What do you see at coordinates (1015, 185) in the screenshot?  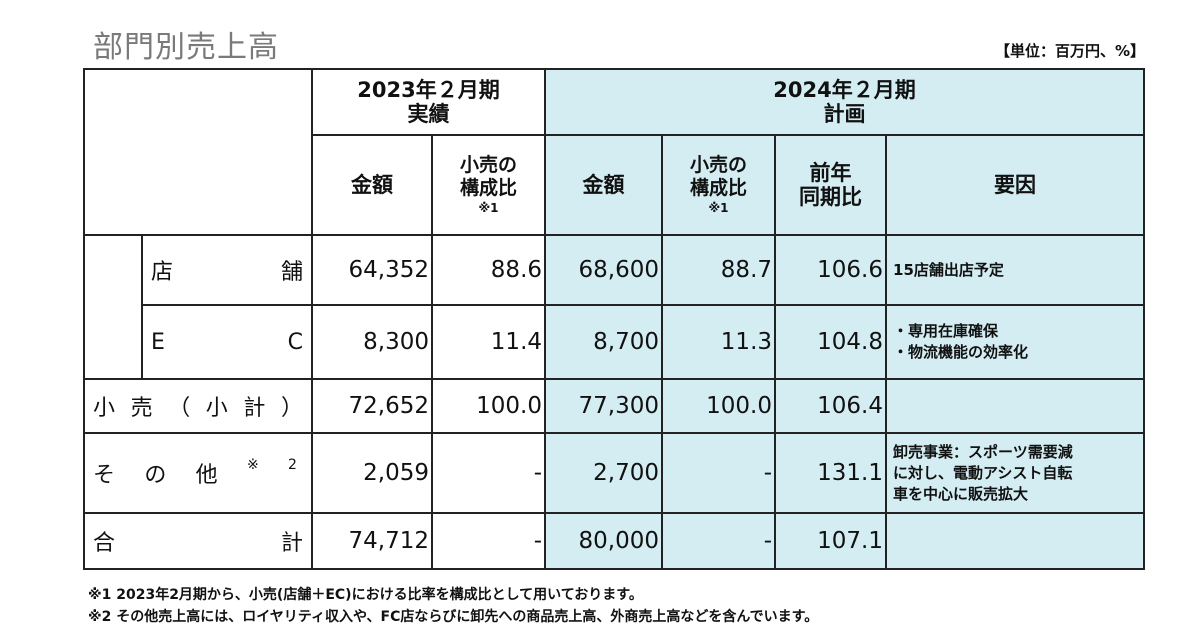 I see `header-factor: 要因` at bounding box center [1015, 185].